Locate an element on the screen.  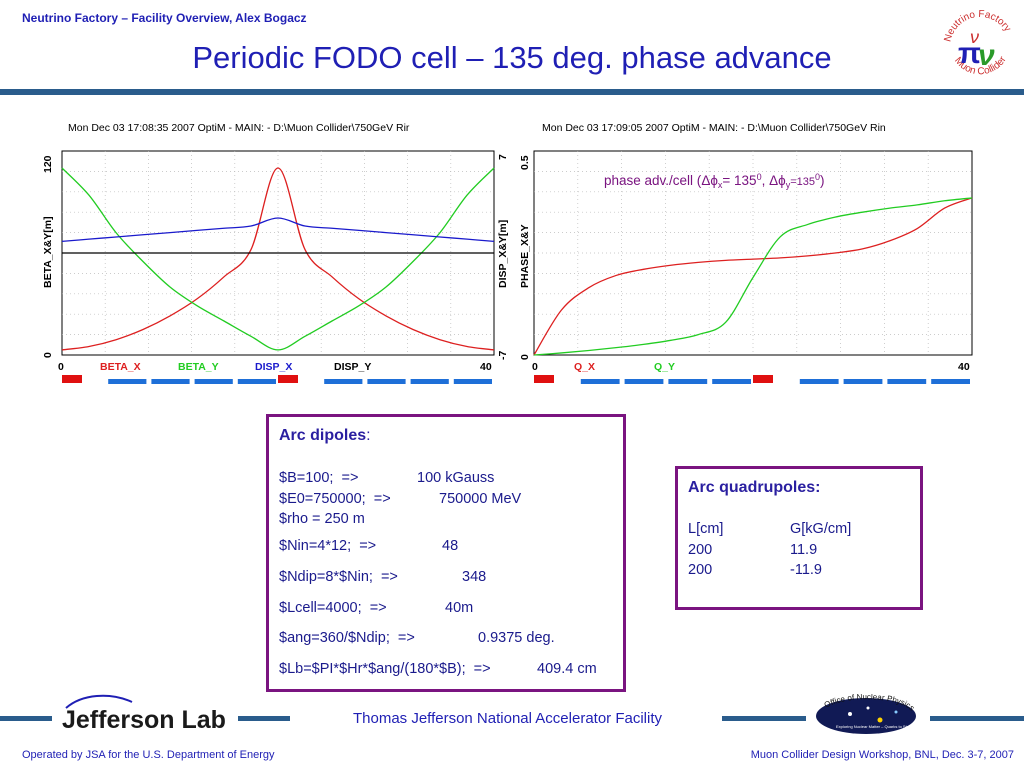
dipole-line-5: $Ndip=8*$Nin; => is located at coordinates (338, 577).